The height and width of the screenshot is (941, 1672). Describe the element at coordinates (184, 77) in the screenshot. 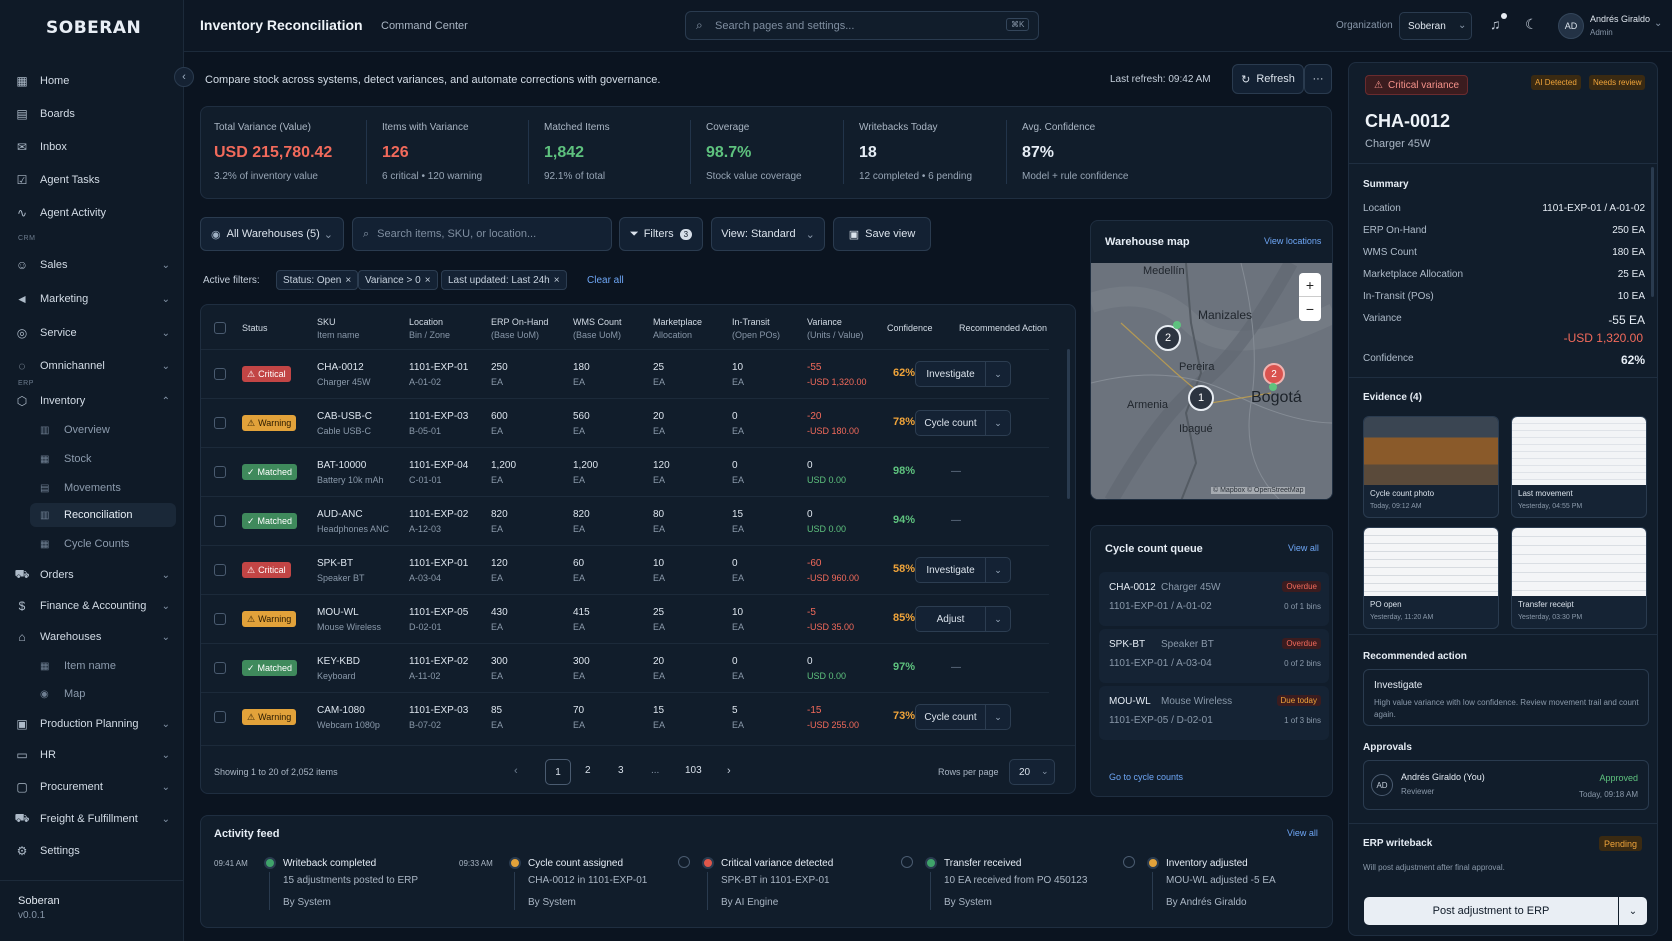

I see `collapse-sidebar-button: ‹` at that location.